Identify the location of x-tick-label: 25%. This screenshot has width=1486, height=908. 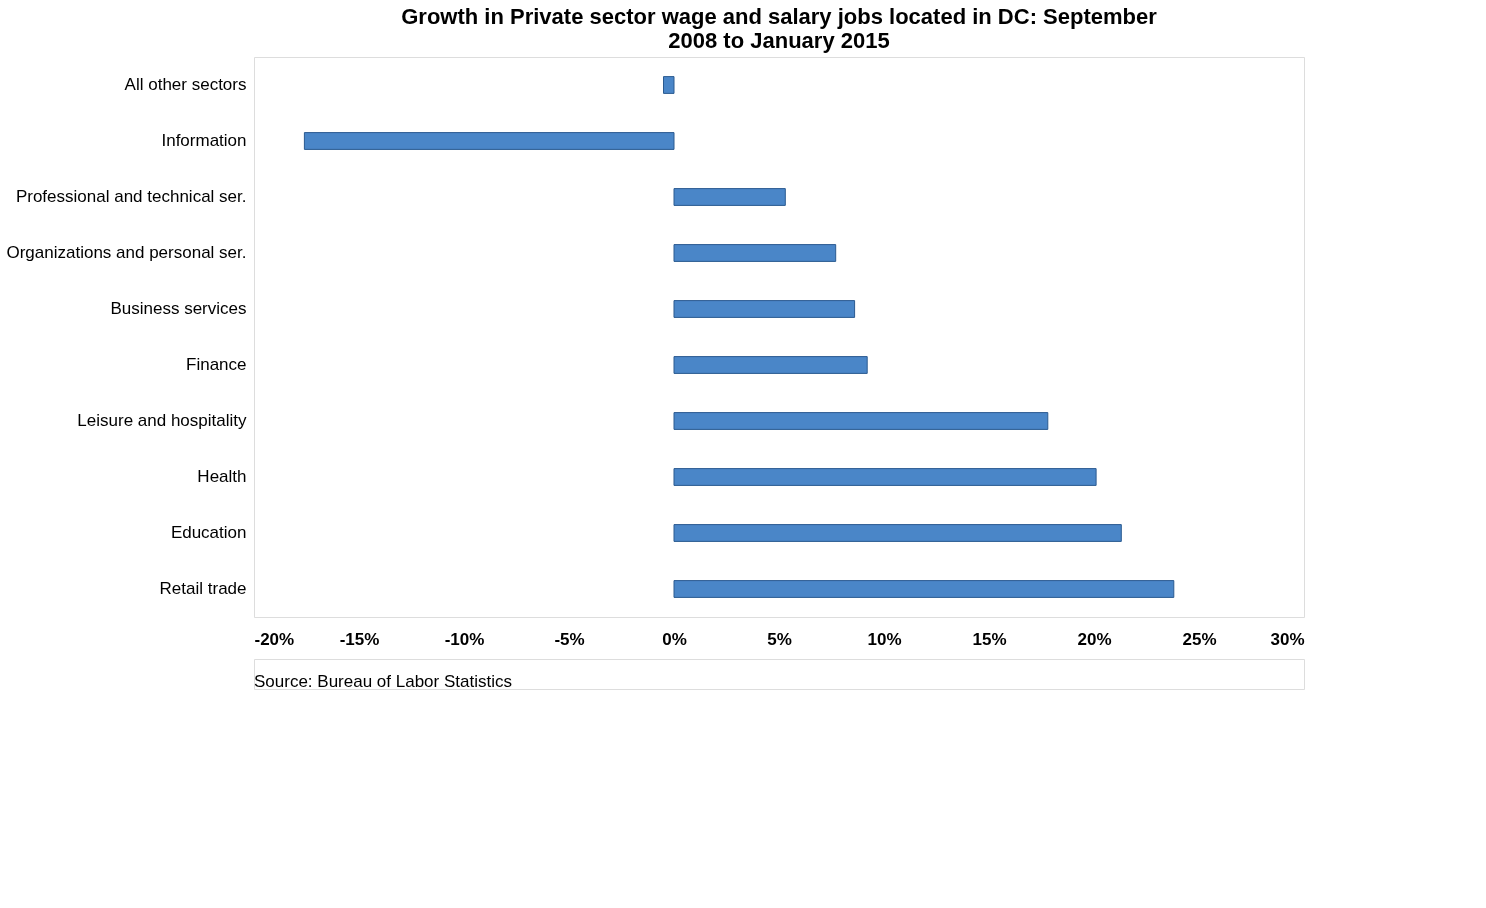
(1199, 639).